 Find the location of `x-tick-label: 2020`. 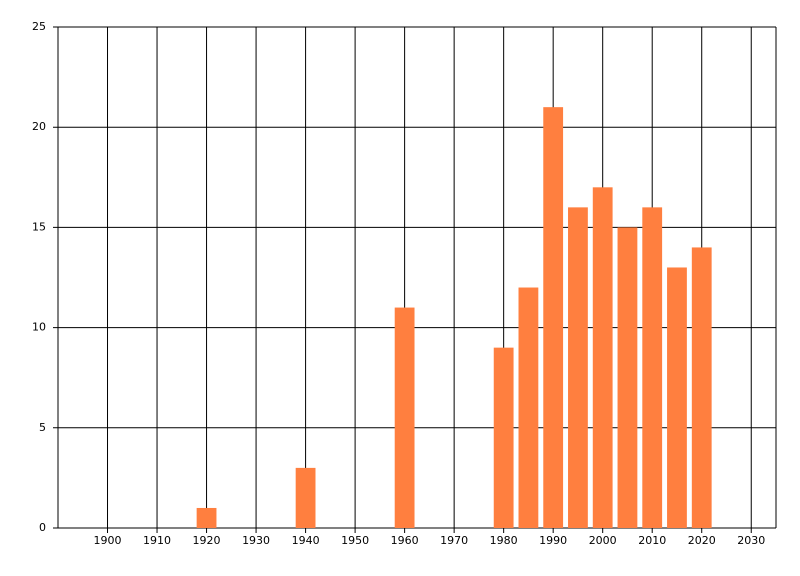

x-tick-label: 2020 is located at coordinates (702, 540).